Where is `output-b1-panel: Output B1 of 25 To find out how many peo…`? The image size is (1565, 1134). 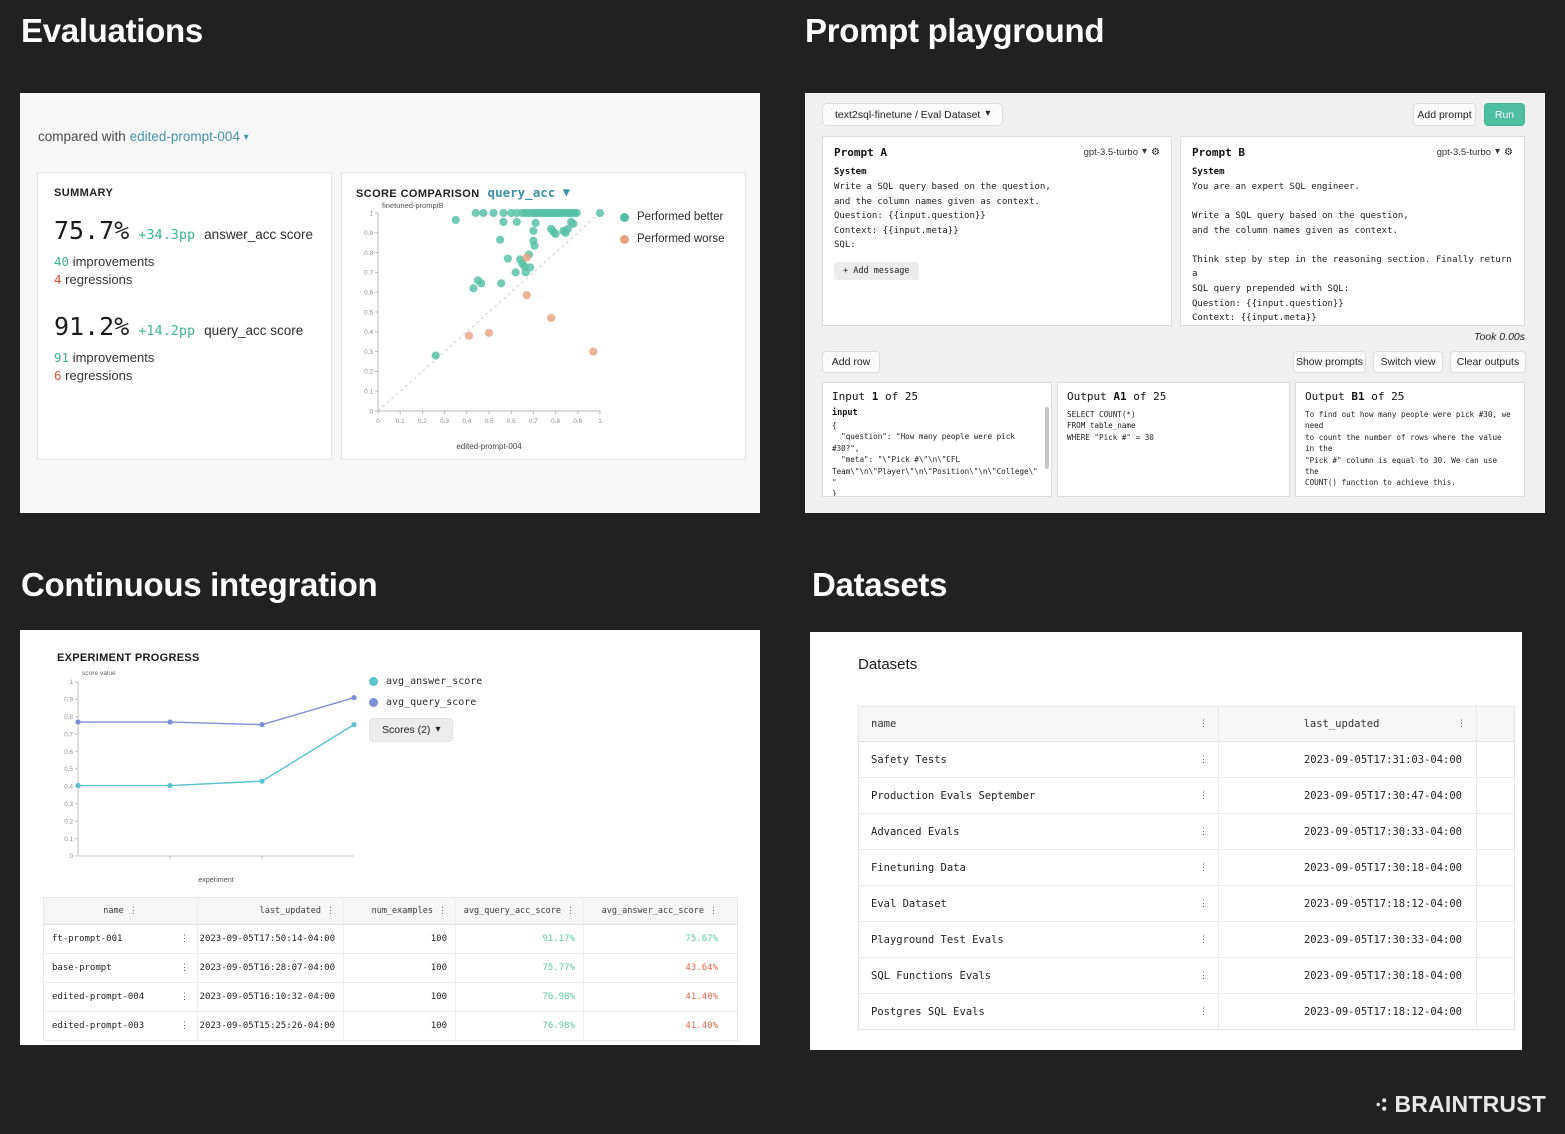
output-b1-panel: Output B1 of 25 To find out how many peo… is located at coordinates (1410, 439).